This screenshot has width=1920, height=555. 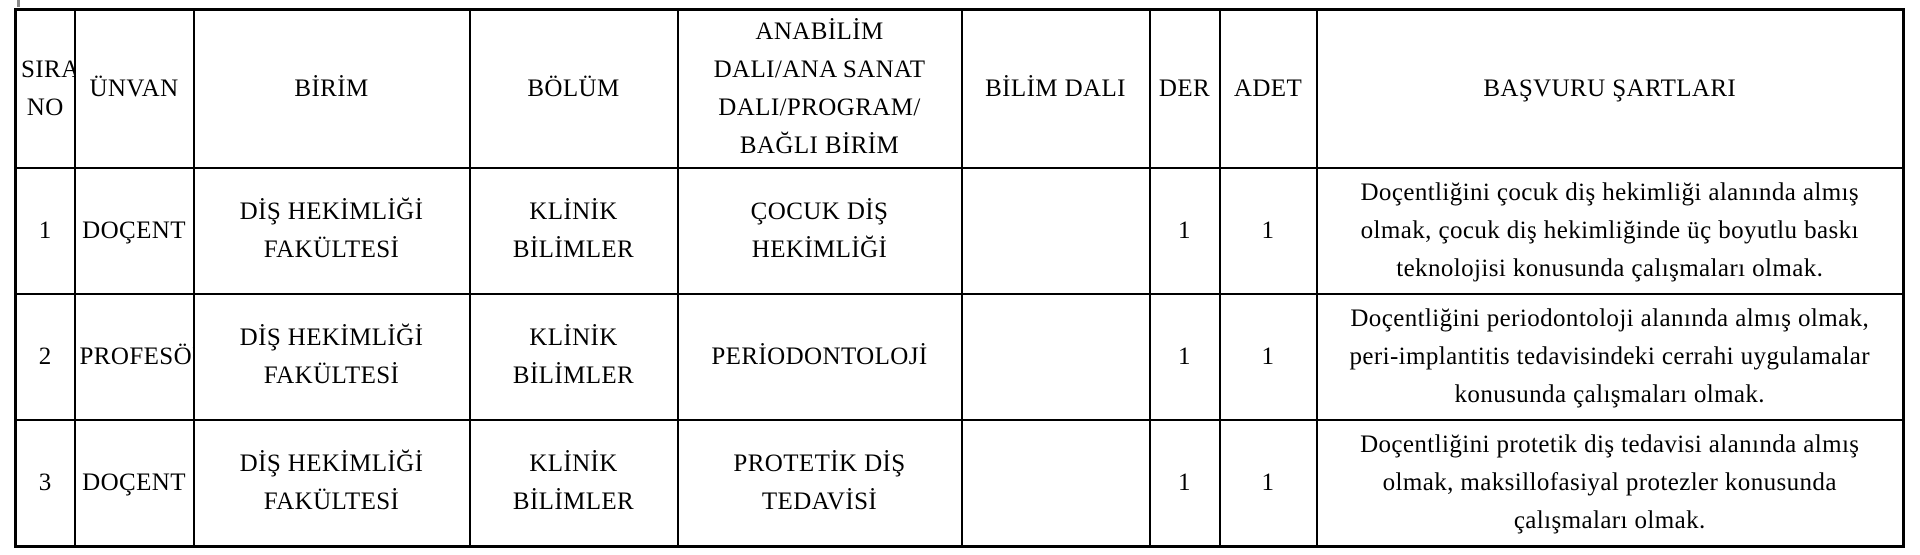 I want to click on header-bilim-dali: BİLİM DALI, so click(x=1055, y=88).